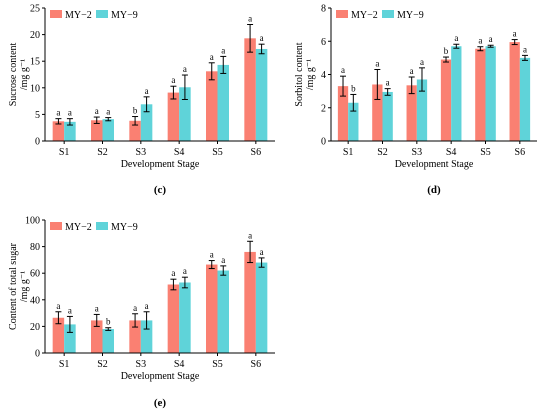 The image size is (550, 417). I want to click on bar-e-MY9-S6, so click(261, 307).